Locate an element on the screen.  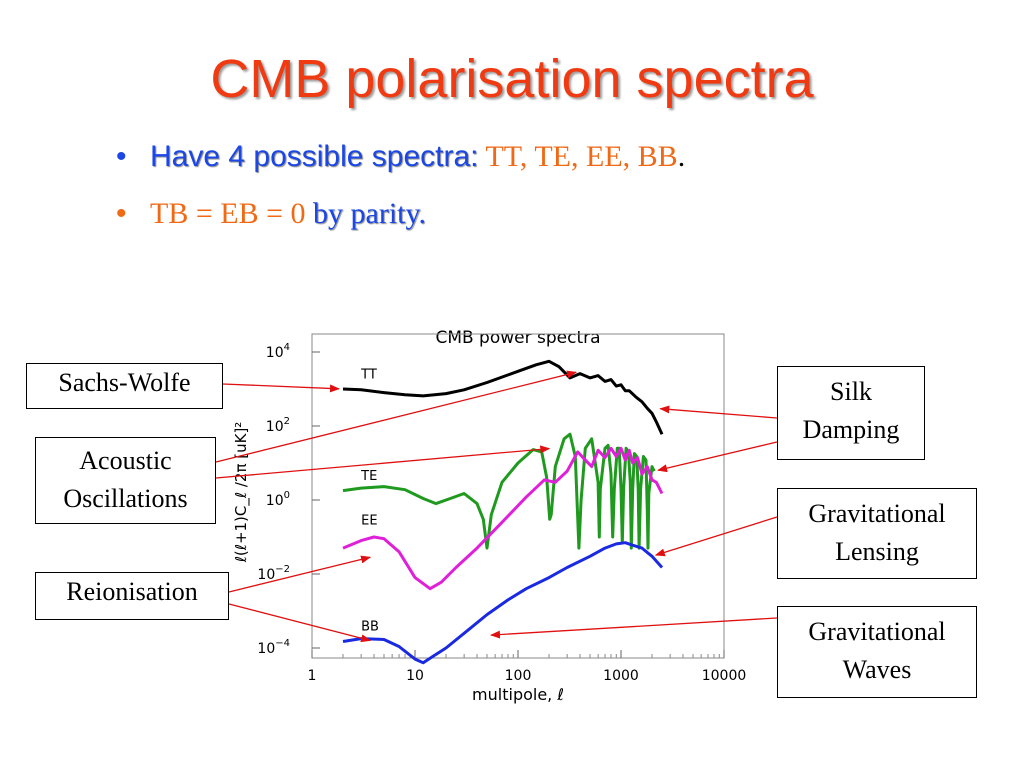
y-axis-label: ℓ(ℓ+1)C_ℓ /2π [uK]² is located at coordinates (241, 493).